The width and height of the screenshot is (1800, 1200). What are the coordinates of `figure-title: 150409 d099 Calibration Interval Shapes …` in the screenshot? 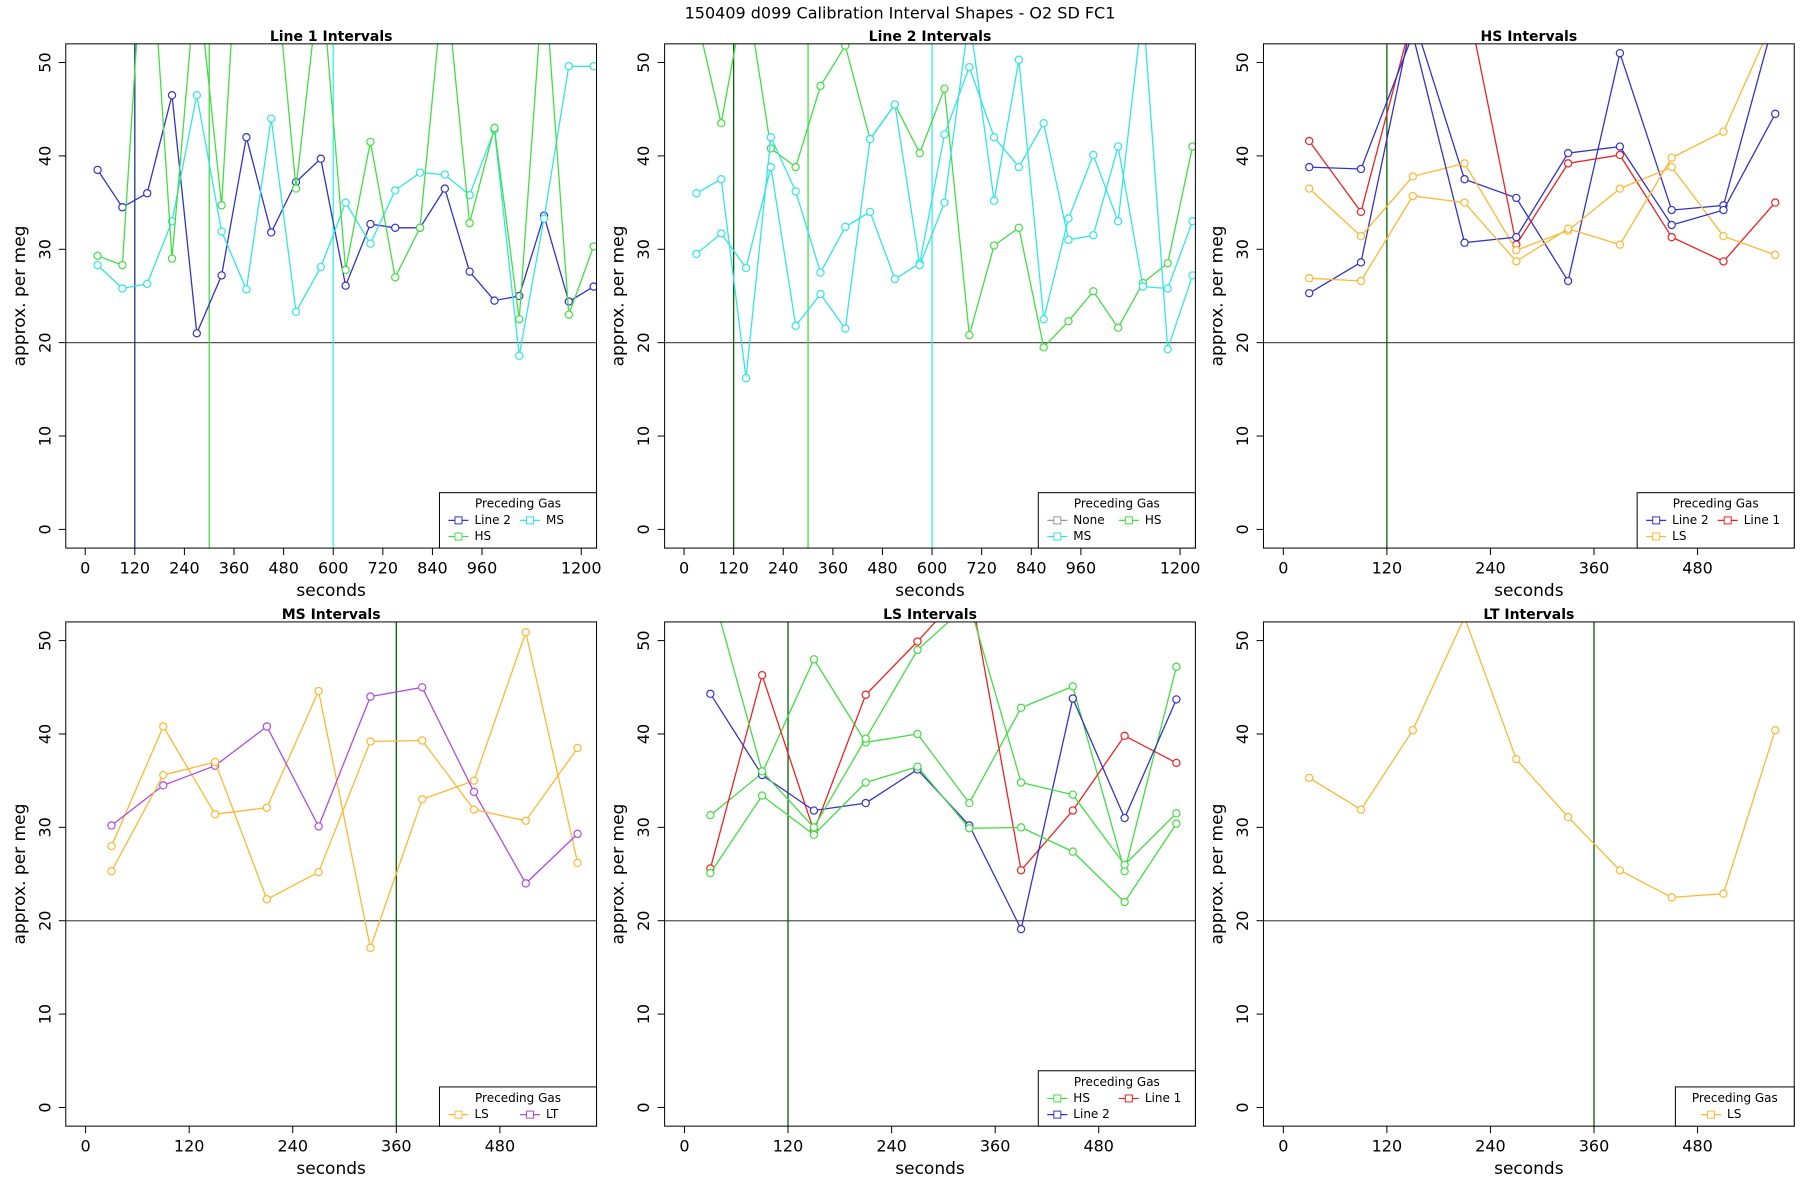 It's located at (900, 13).